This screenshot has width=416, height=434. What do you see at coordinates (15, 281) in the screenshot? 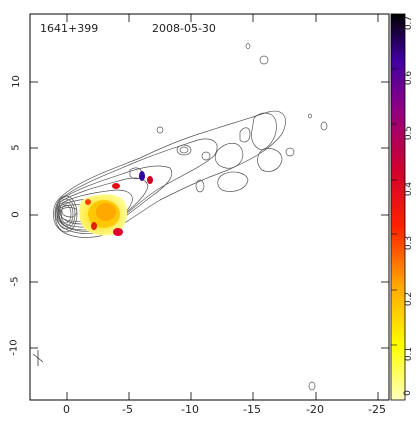
I see `y-tick-label: -5` at bounding box center [15, 281].